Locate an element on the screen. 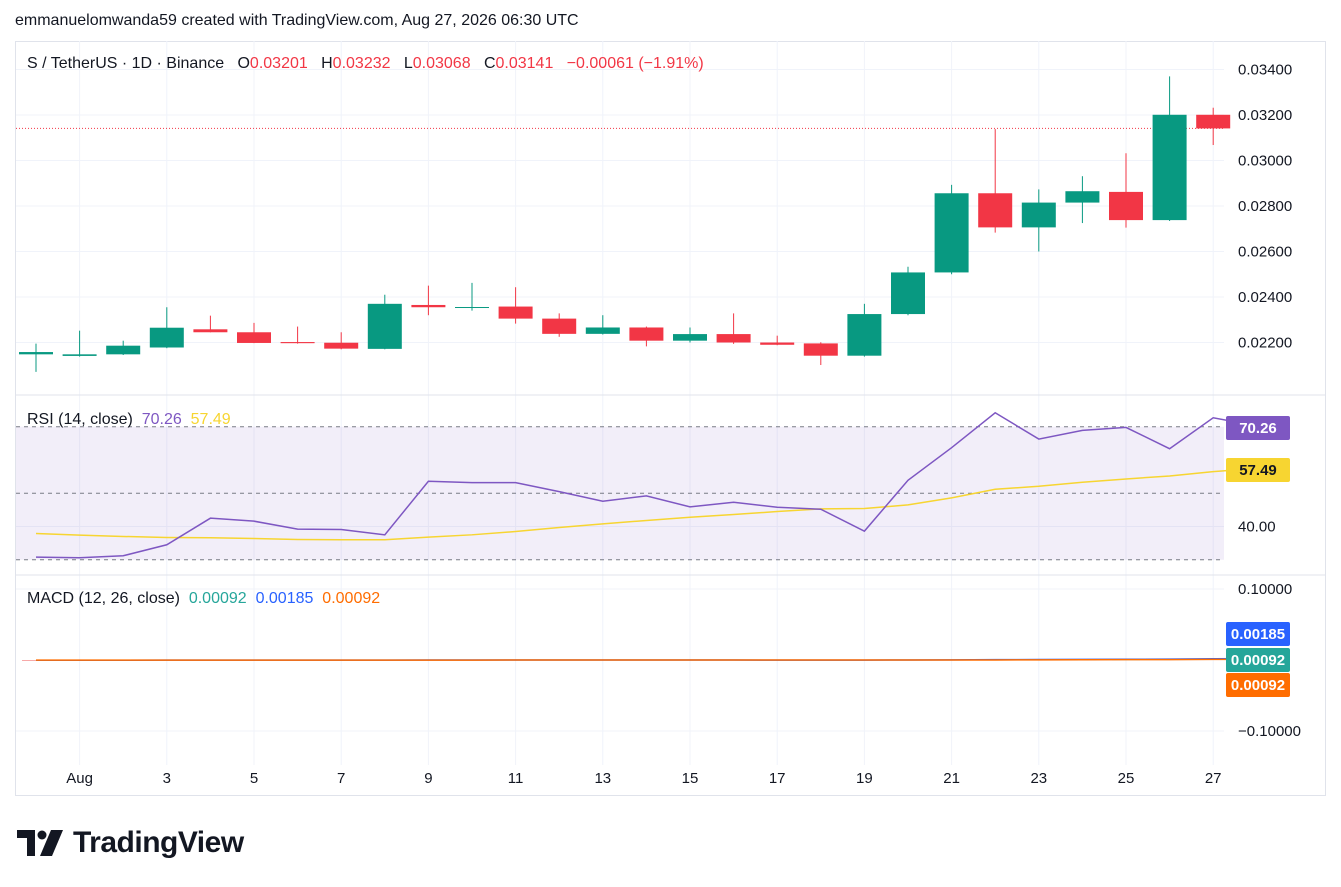 The width and height of the screenshot is (1341, 887). macd-legend-value: 0.00185 is located at coordinates (284, 598).